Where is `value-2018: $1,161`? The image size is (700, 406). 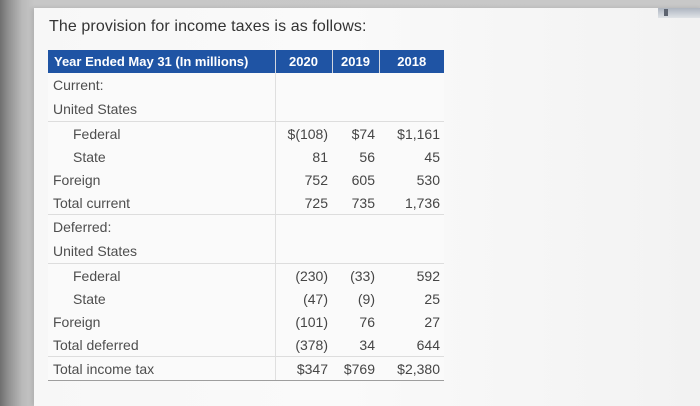 value-2018: $1,161 is located at coordinates (418, 133).